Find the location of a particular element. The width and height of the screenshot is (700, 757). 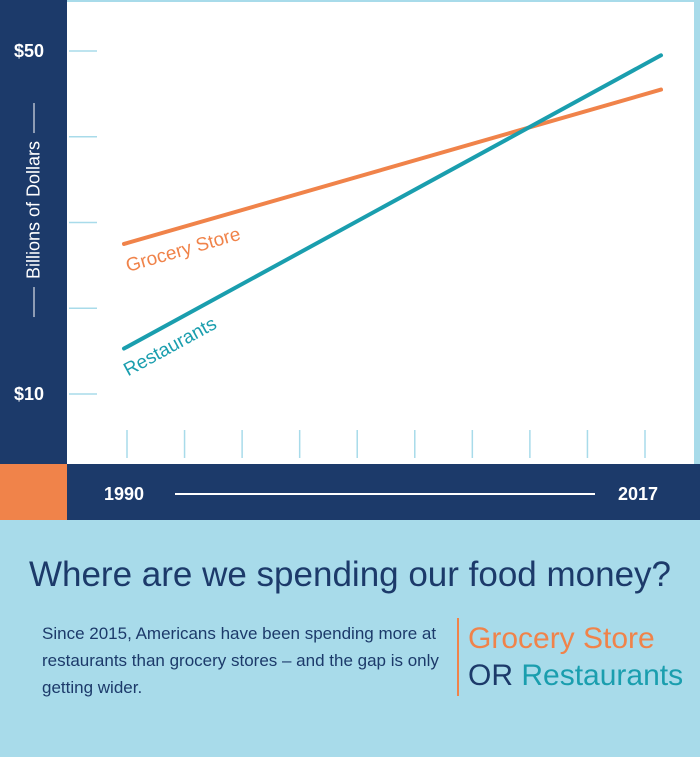

x-axis-line is located at coordinates (385, 494).